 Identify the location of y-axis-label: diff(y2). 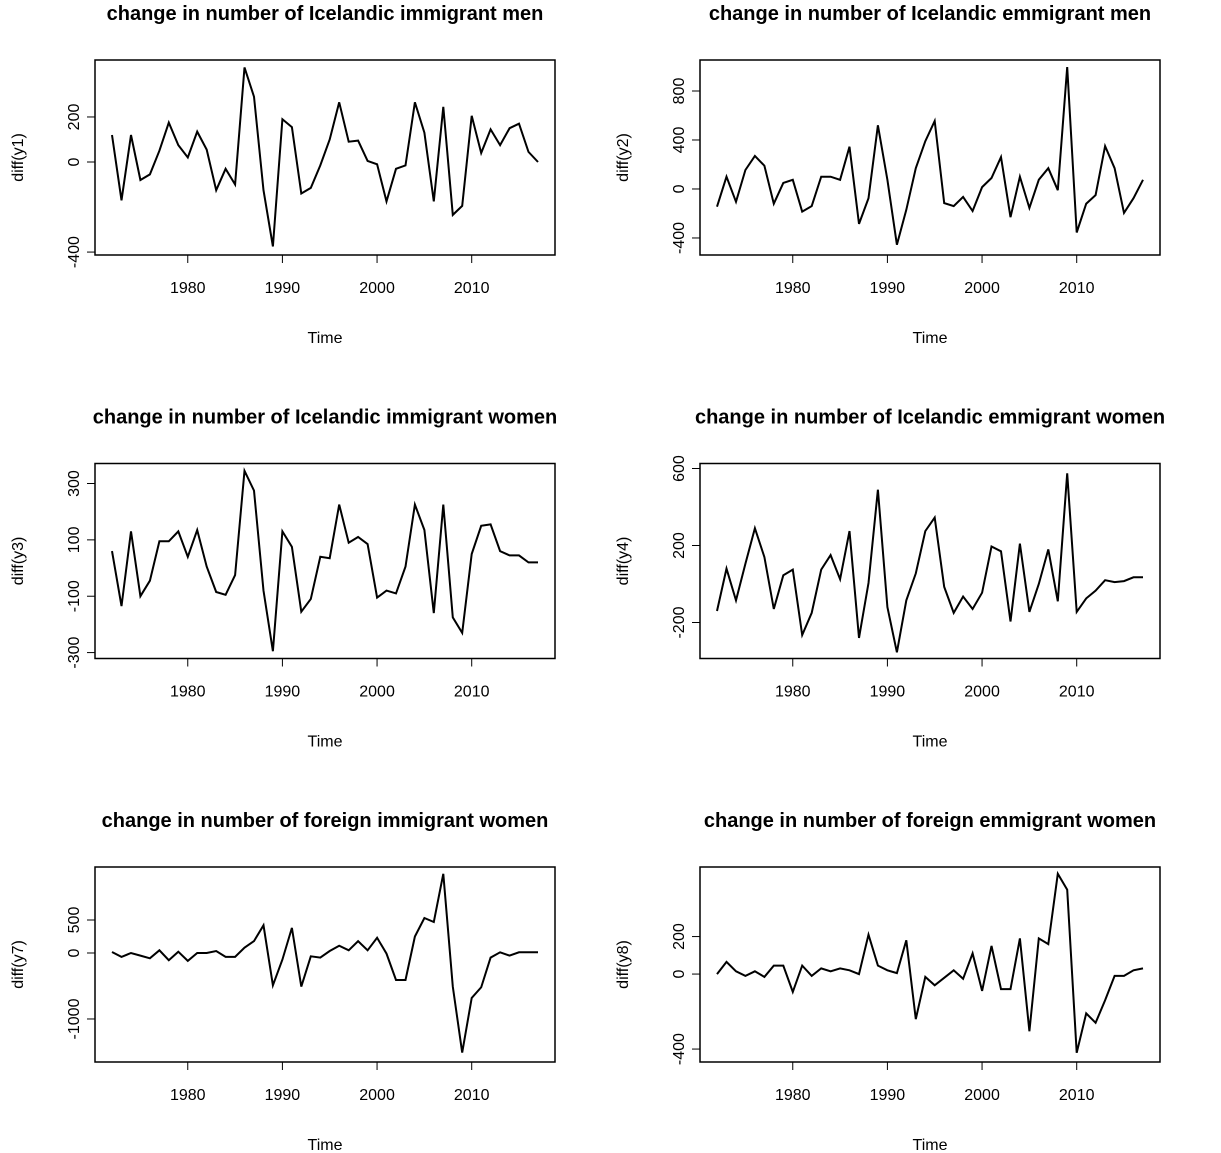
(623, 157).